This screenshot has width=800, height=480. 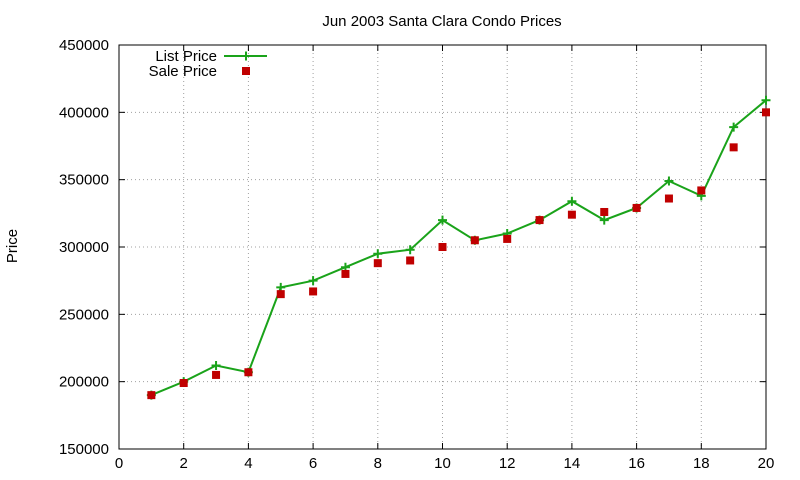 I want to click on legend-label: Sale Price, so click(x=183, y=71).